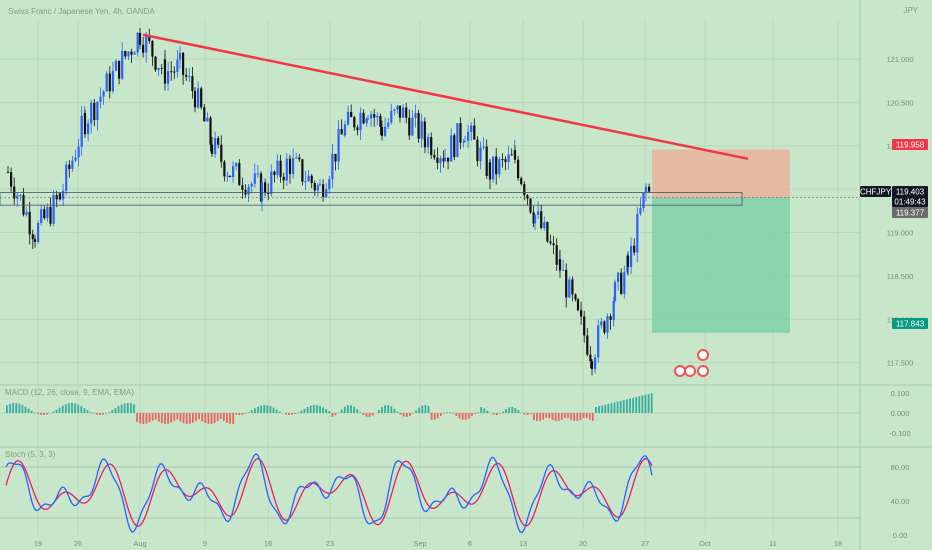 Image resolution: width=932 pixels, height=550 pixels. I want to click on symbol-badge-text: CHFJPY, so click(876, 192).